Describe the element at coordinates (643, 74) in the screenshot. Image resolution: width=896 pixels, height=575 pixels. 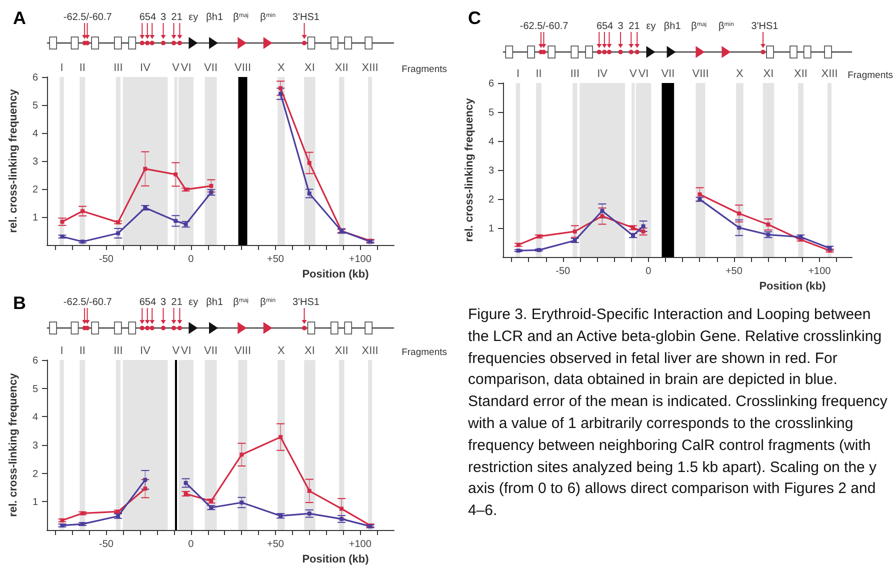
I see `band-label: VI` at that location.